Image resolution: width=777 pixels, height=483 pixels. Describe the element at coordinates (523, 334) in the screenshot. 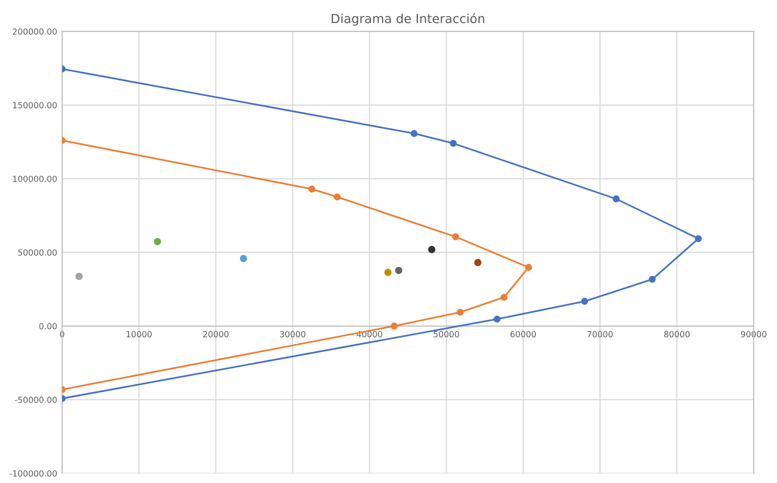

I see `x-tick-label: 60000` at that location.